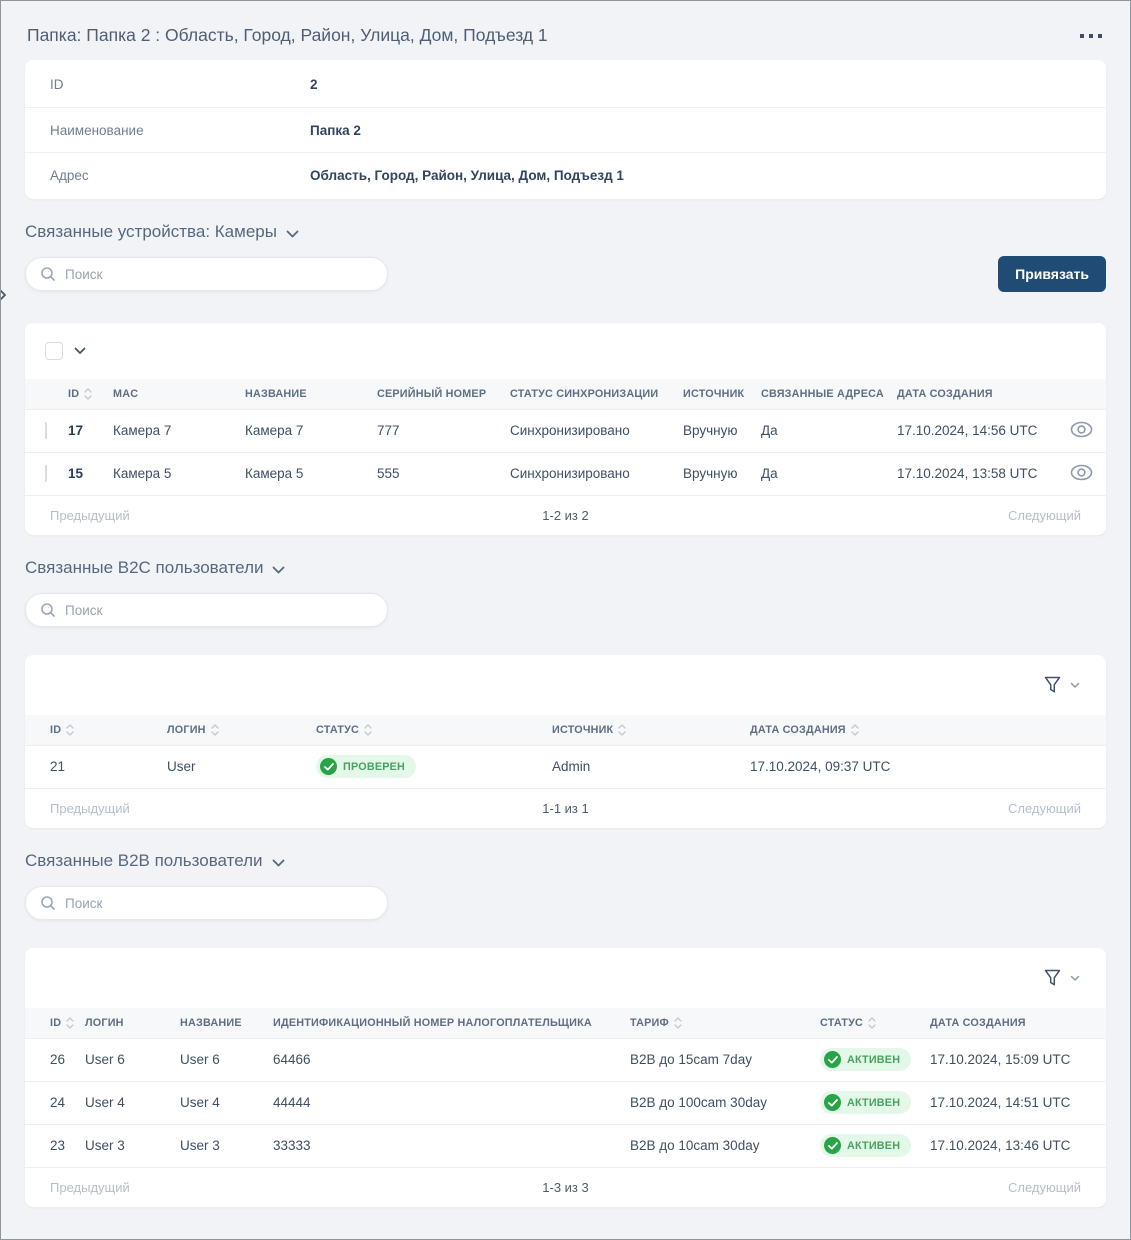  I want to click on cell-login: User 6, so click(105, 1059).